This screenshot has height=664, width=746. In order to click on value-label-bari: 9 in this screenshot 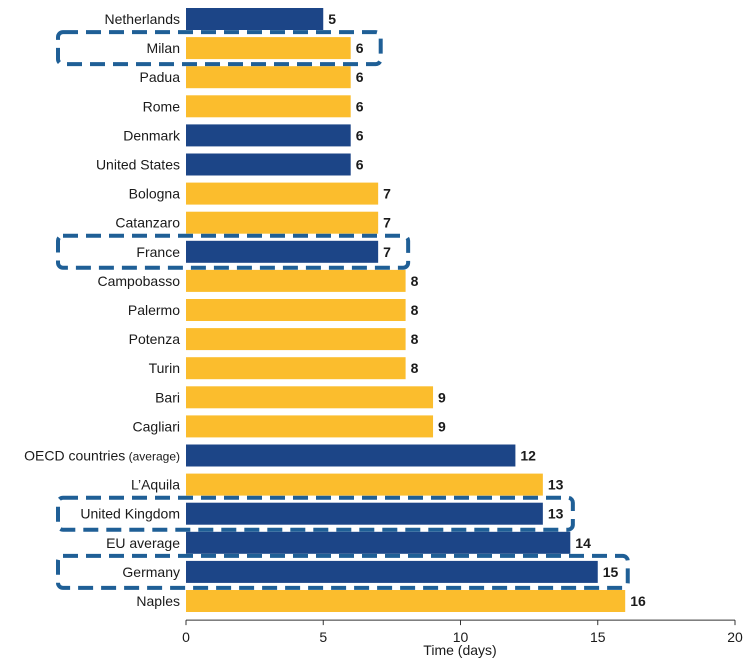, I will do `click(442, 397)`.